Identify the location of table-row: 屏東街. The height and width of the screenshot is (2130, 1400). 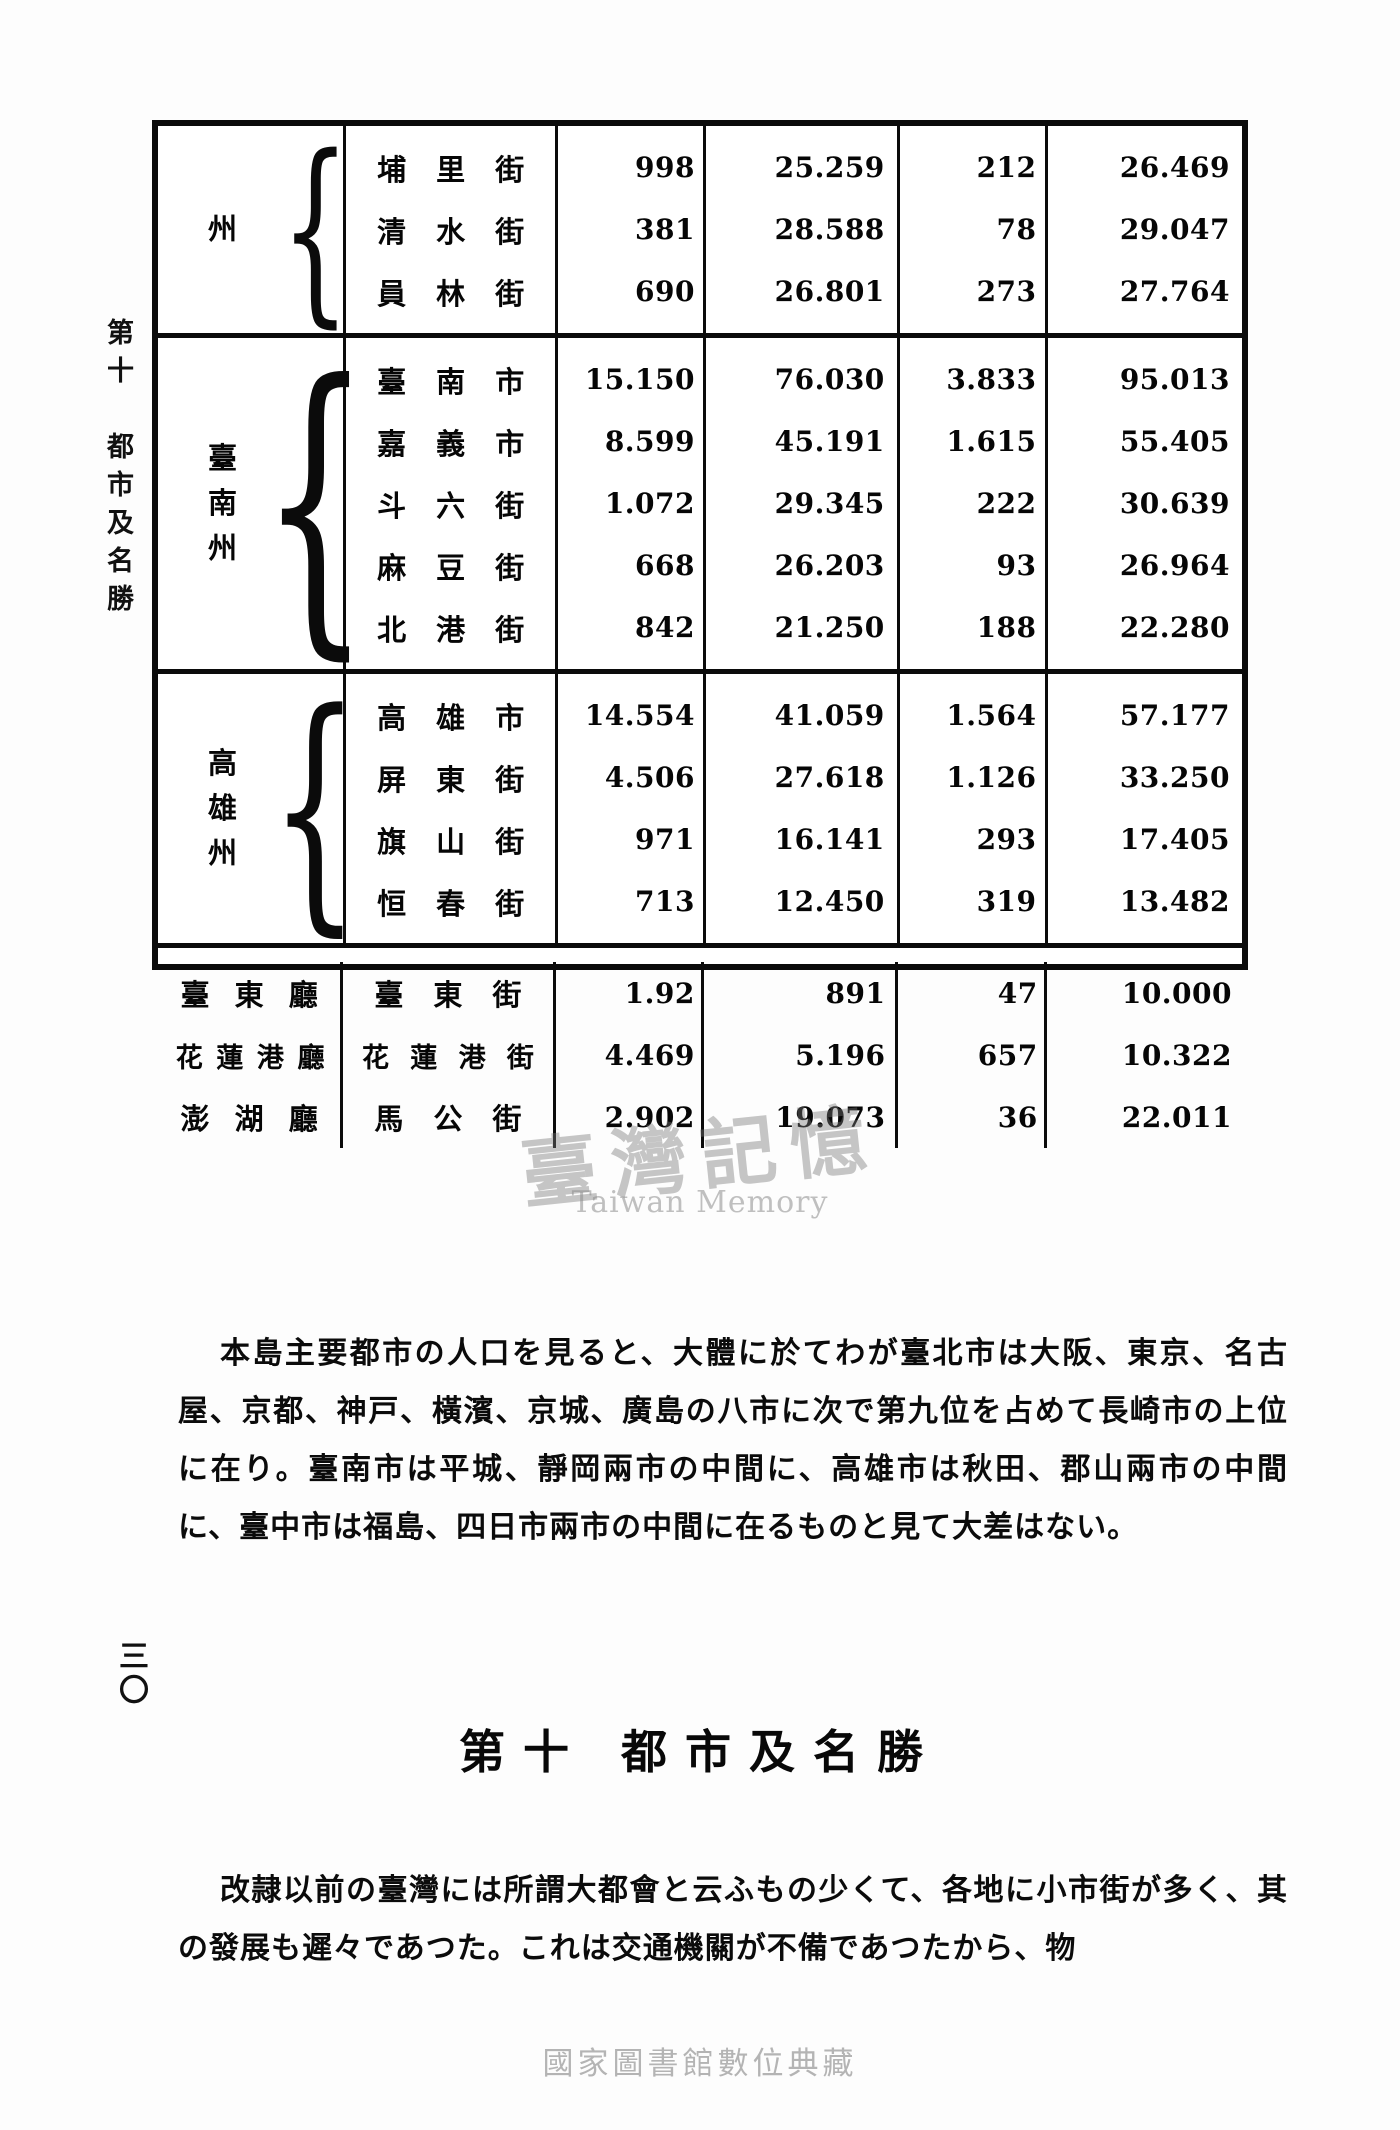
(450, 778).